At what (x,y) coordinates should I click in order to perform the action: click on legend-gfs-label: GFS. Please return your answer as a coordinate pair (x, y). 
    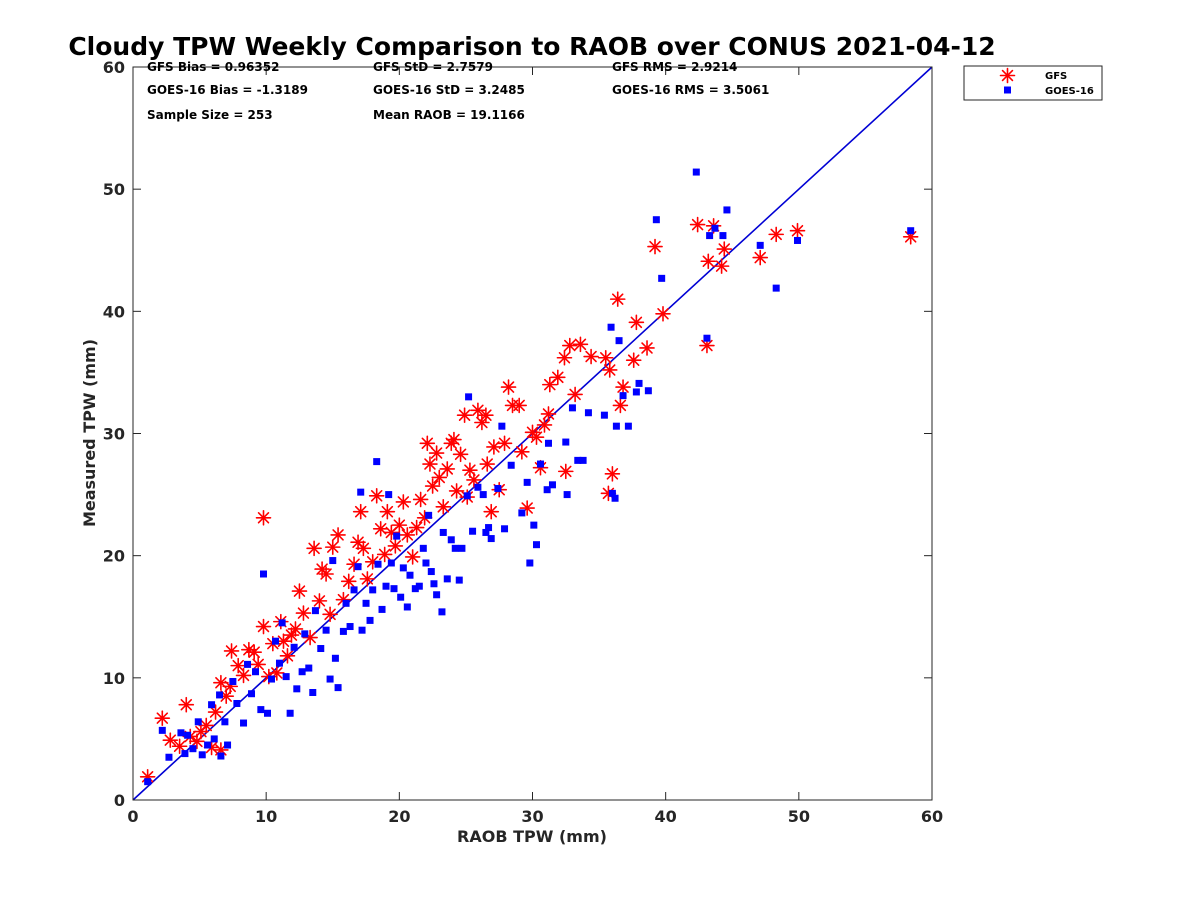
    Looking at the image, I should click on (1056, 76).